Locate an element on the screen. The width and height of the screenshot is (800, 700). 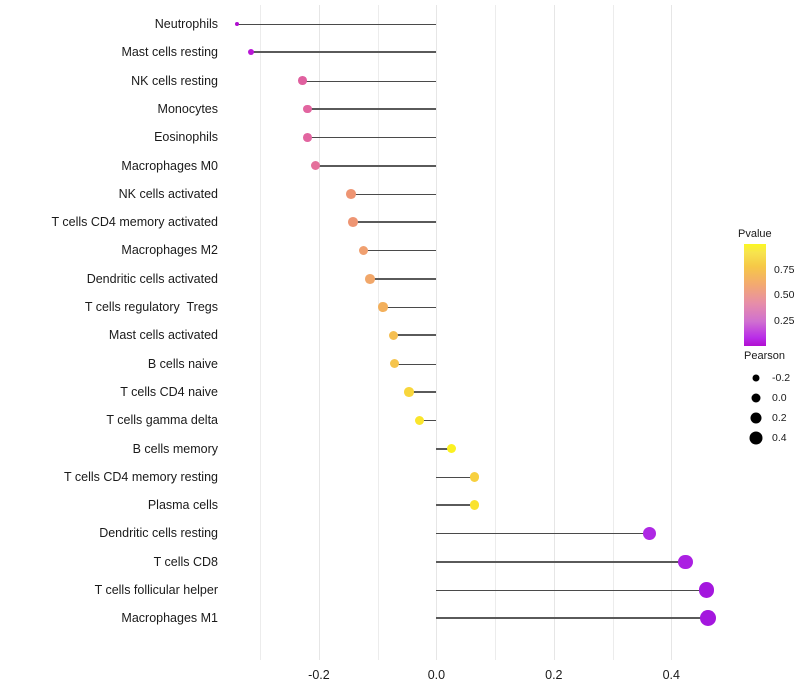
colorbar-tick-label: 0.75 is located at coordinates (784, 269).